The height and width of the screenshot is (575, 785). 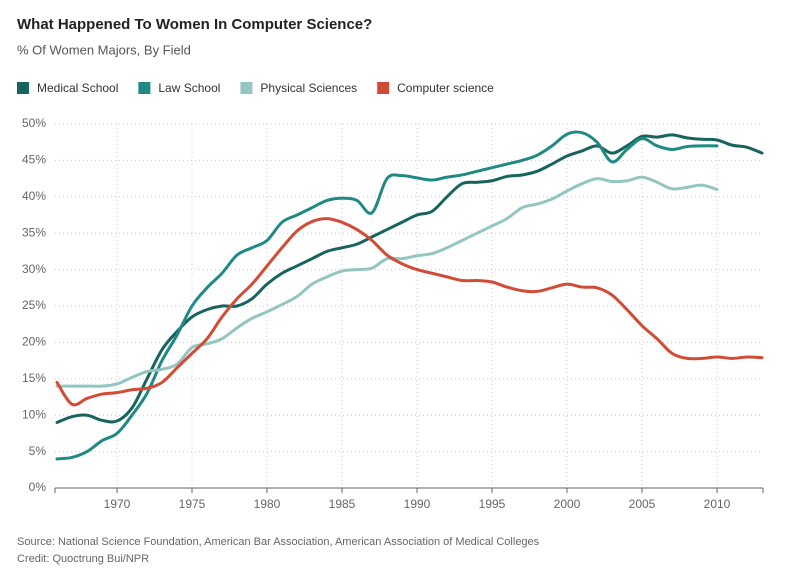 What do you see at coordinates (34, 196) in the screenshot?
I see `y-tick-label: 40%` at bounding box center [34, 196].